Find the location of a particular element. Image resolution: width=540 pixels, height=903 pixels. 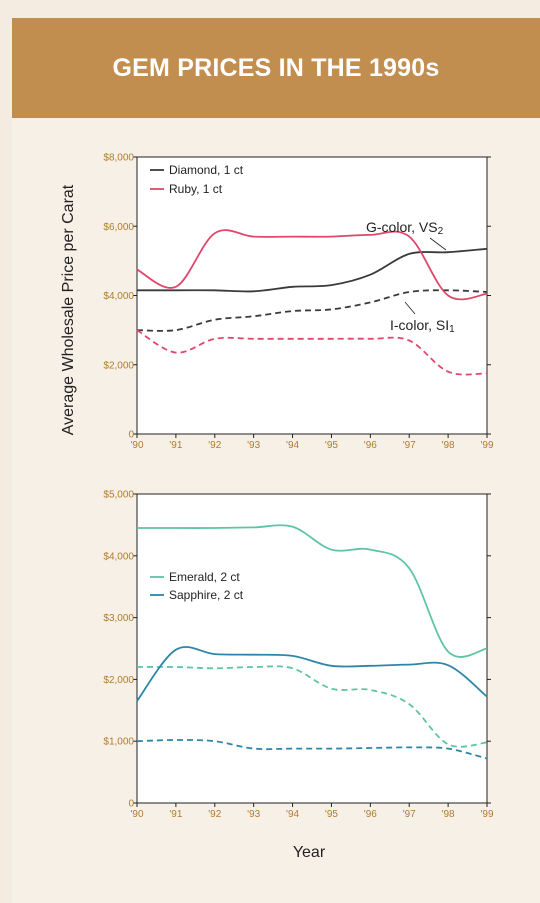

y-tick-label: $5,000 is located at coordinates (118, 495).